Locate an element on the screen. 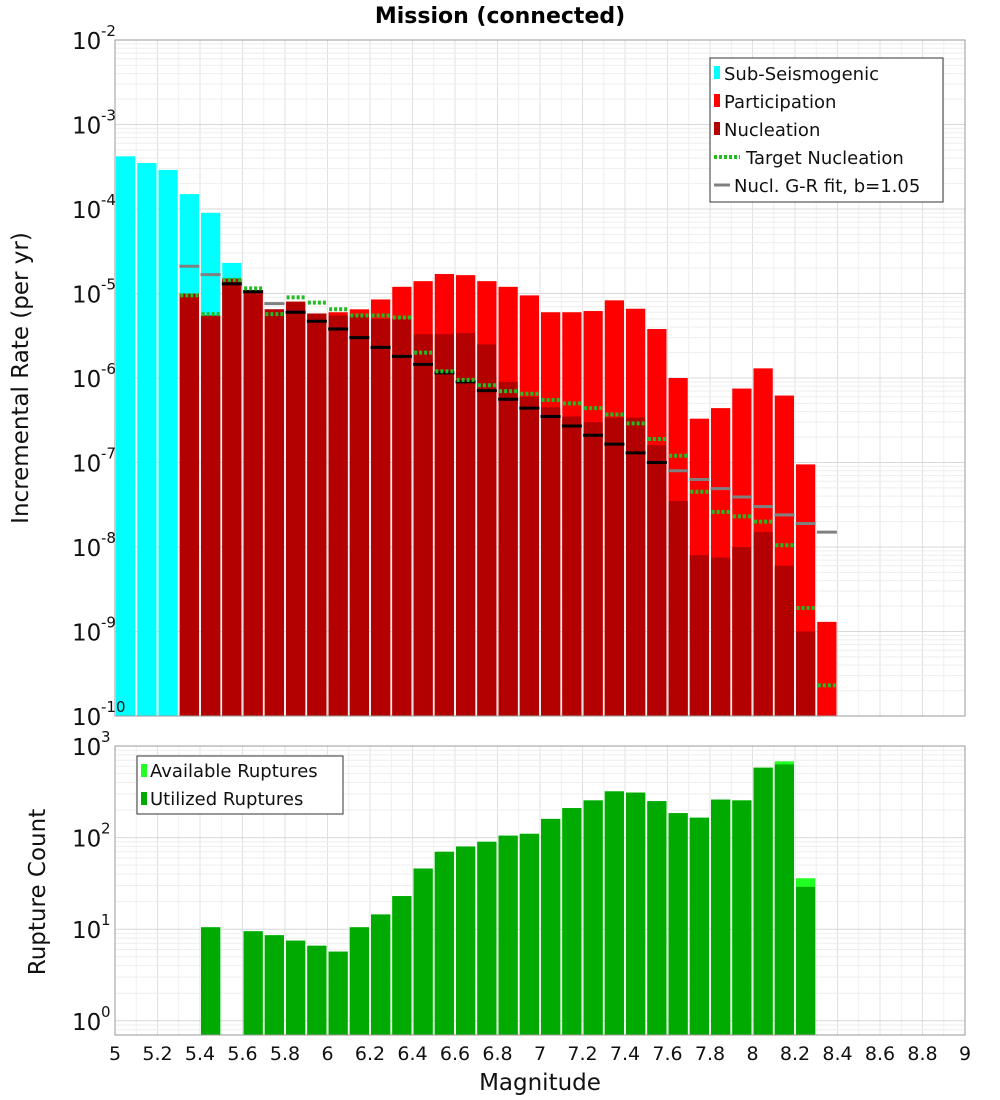 This screenshot has height=1100, width=1000. y-tick-exponent: -6 is located at coordinates (108, 369).